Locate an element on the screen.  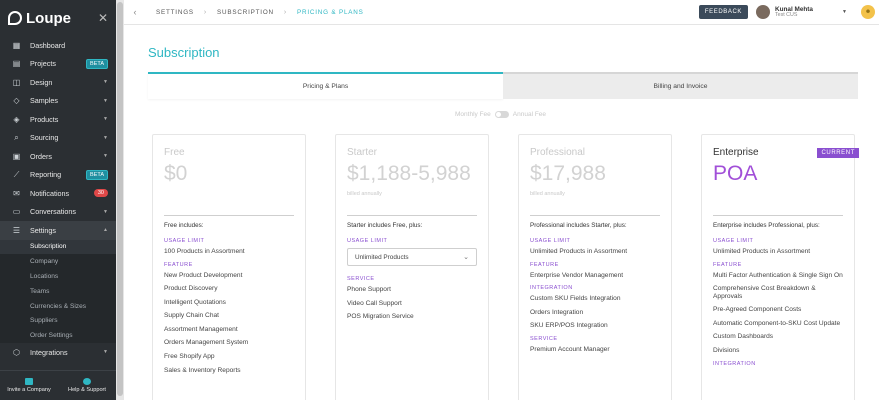
sidebar-item-sourcing: ⌕ Sourcing ▼ is located at coordinates (58, 138).